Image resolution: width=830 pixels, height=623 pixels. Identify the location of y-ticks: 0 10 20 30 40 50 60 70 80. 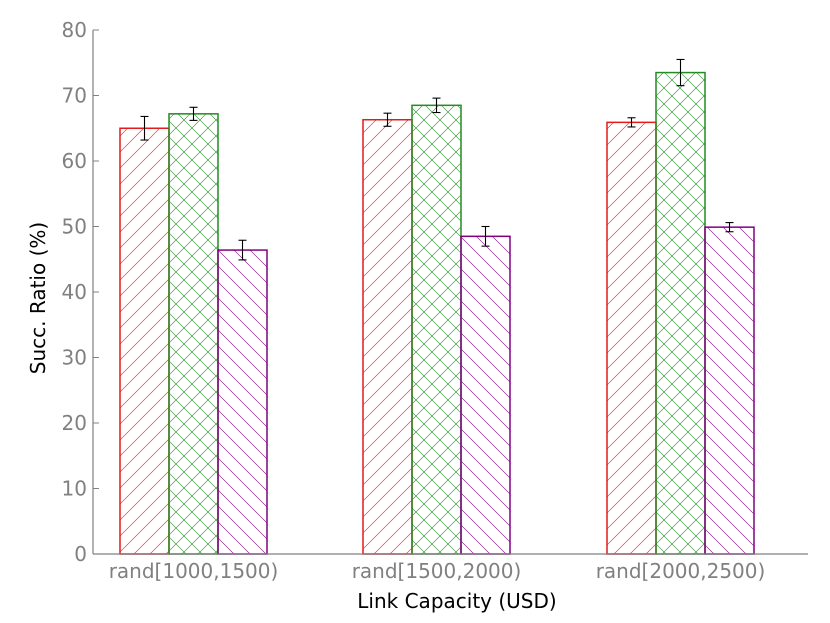
(80, 292).